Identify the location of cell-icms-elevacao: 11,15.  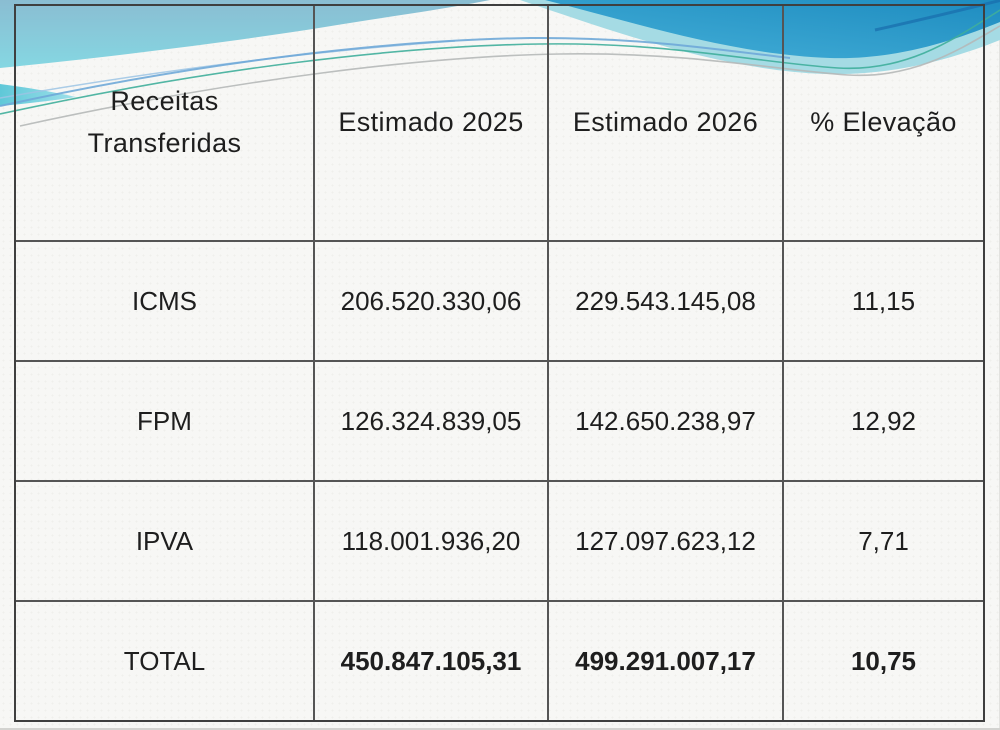
(883, 302).